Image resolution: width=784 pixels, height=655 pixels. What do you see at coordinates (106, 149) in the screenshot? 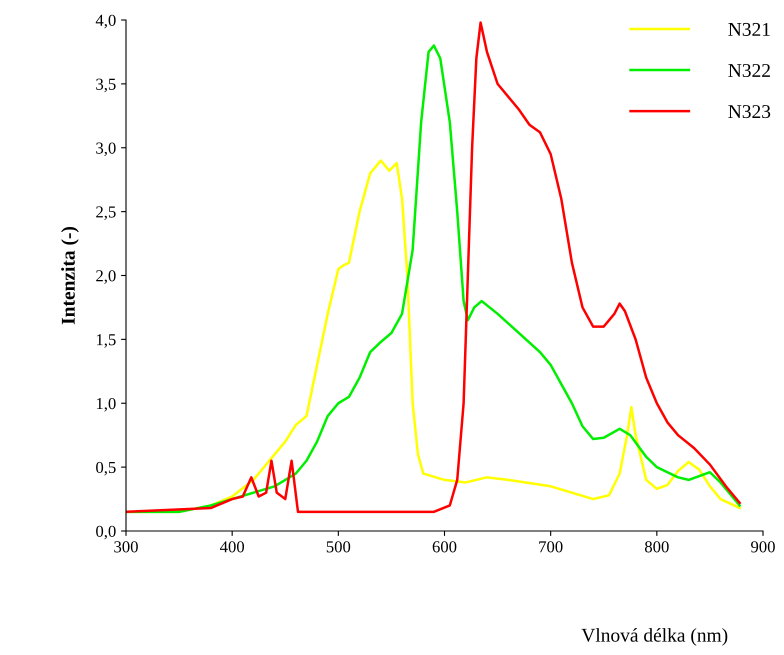
I see `y-tick-label: 3,0` at bounding box center [106, 149].